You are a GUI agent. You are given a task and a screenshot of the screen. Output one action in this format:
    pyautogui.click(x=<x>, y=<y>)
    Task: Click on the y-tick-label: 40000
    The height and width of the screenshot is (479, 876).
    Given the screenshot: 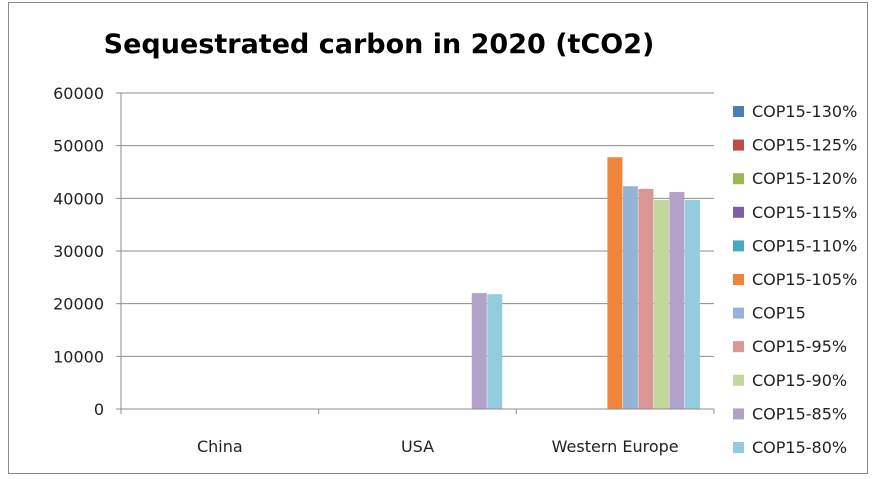 What is the action you would take?
    pyautogui.click(x=78, y=198)
    